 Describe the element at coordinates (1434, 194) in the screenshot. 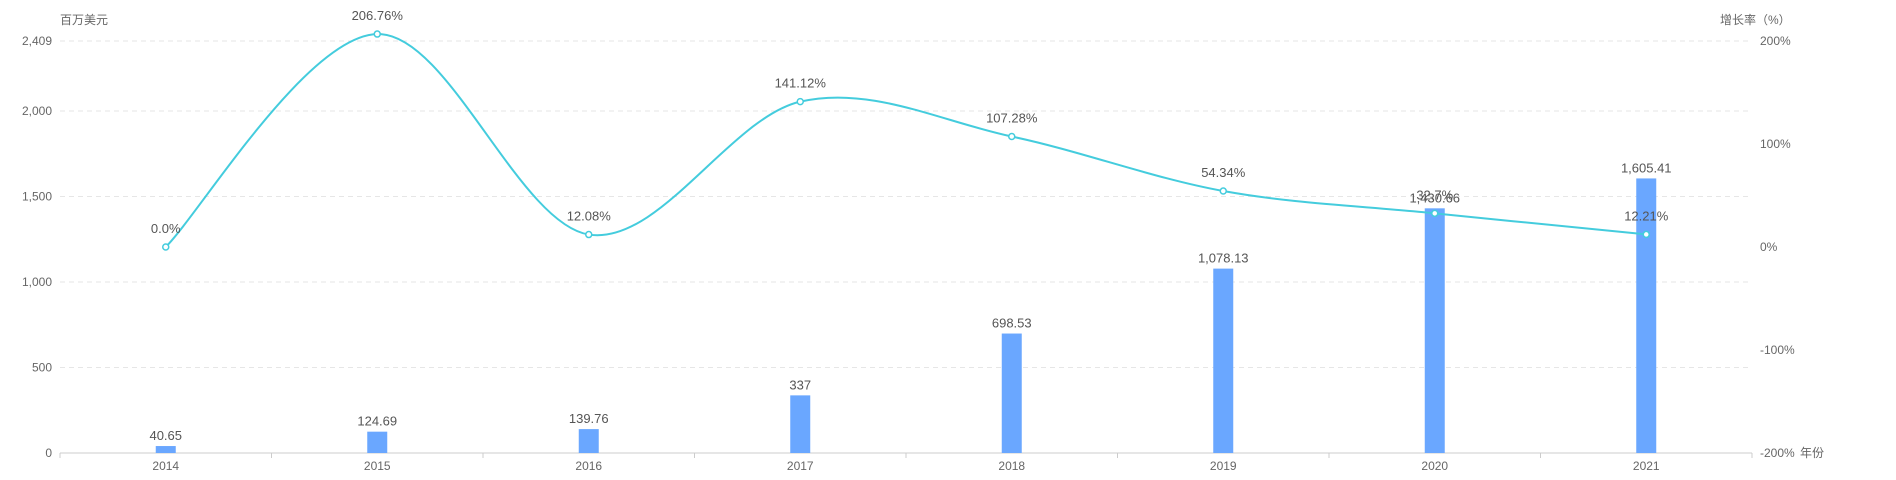

I see `growth-rate-label: 32.7%` at that location.